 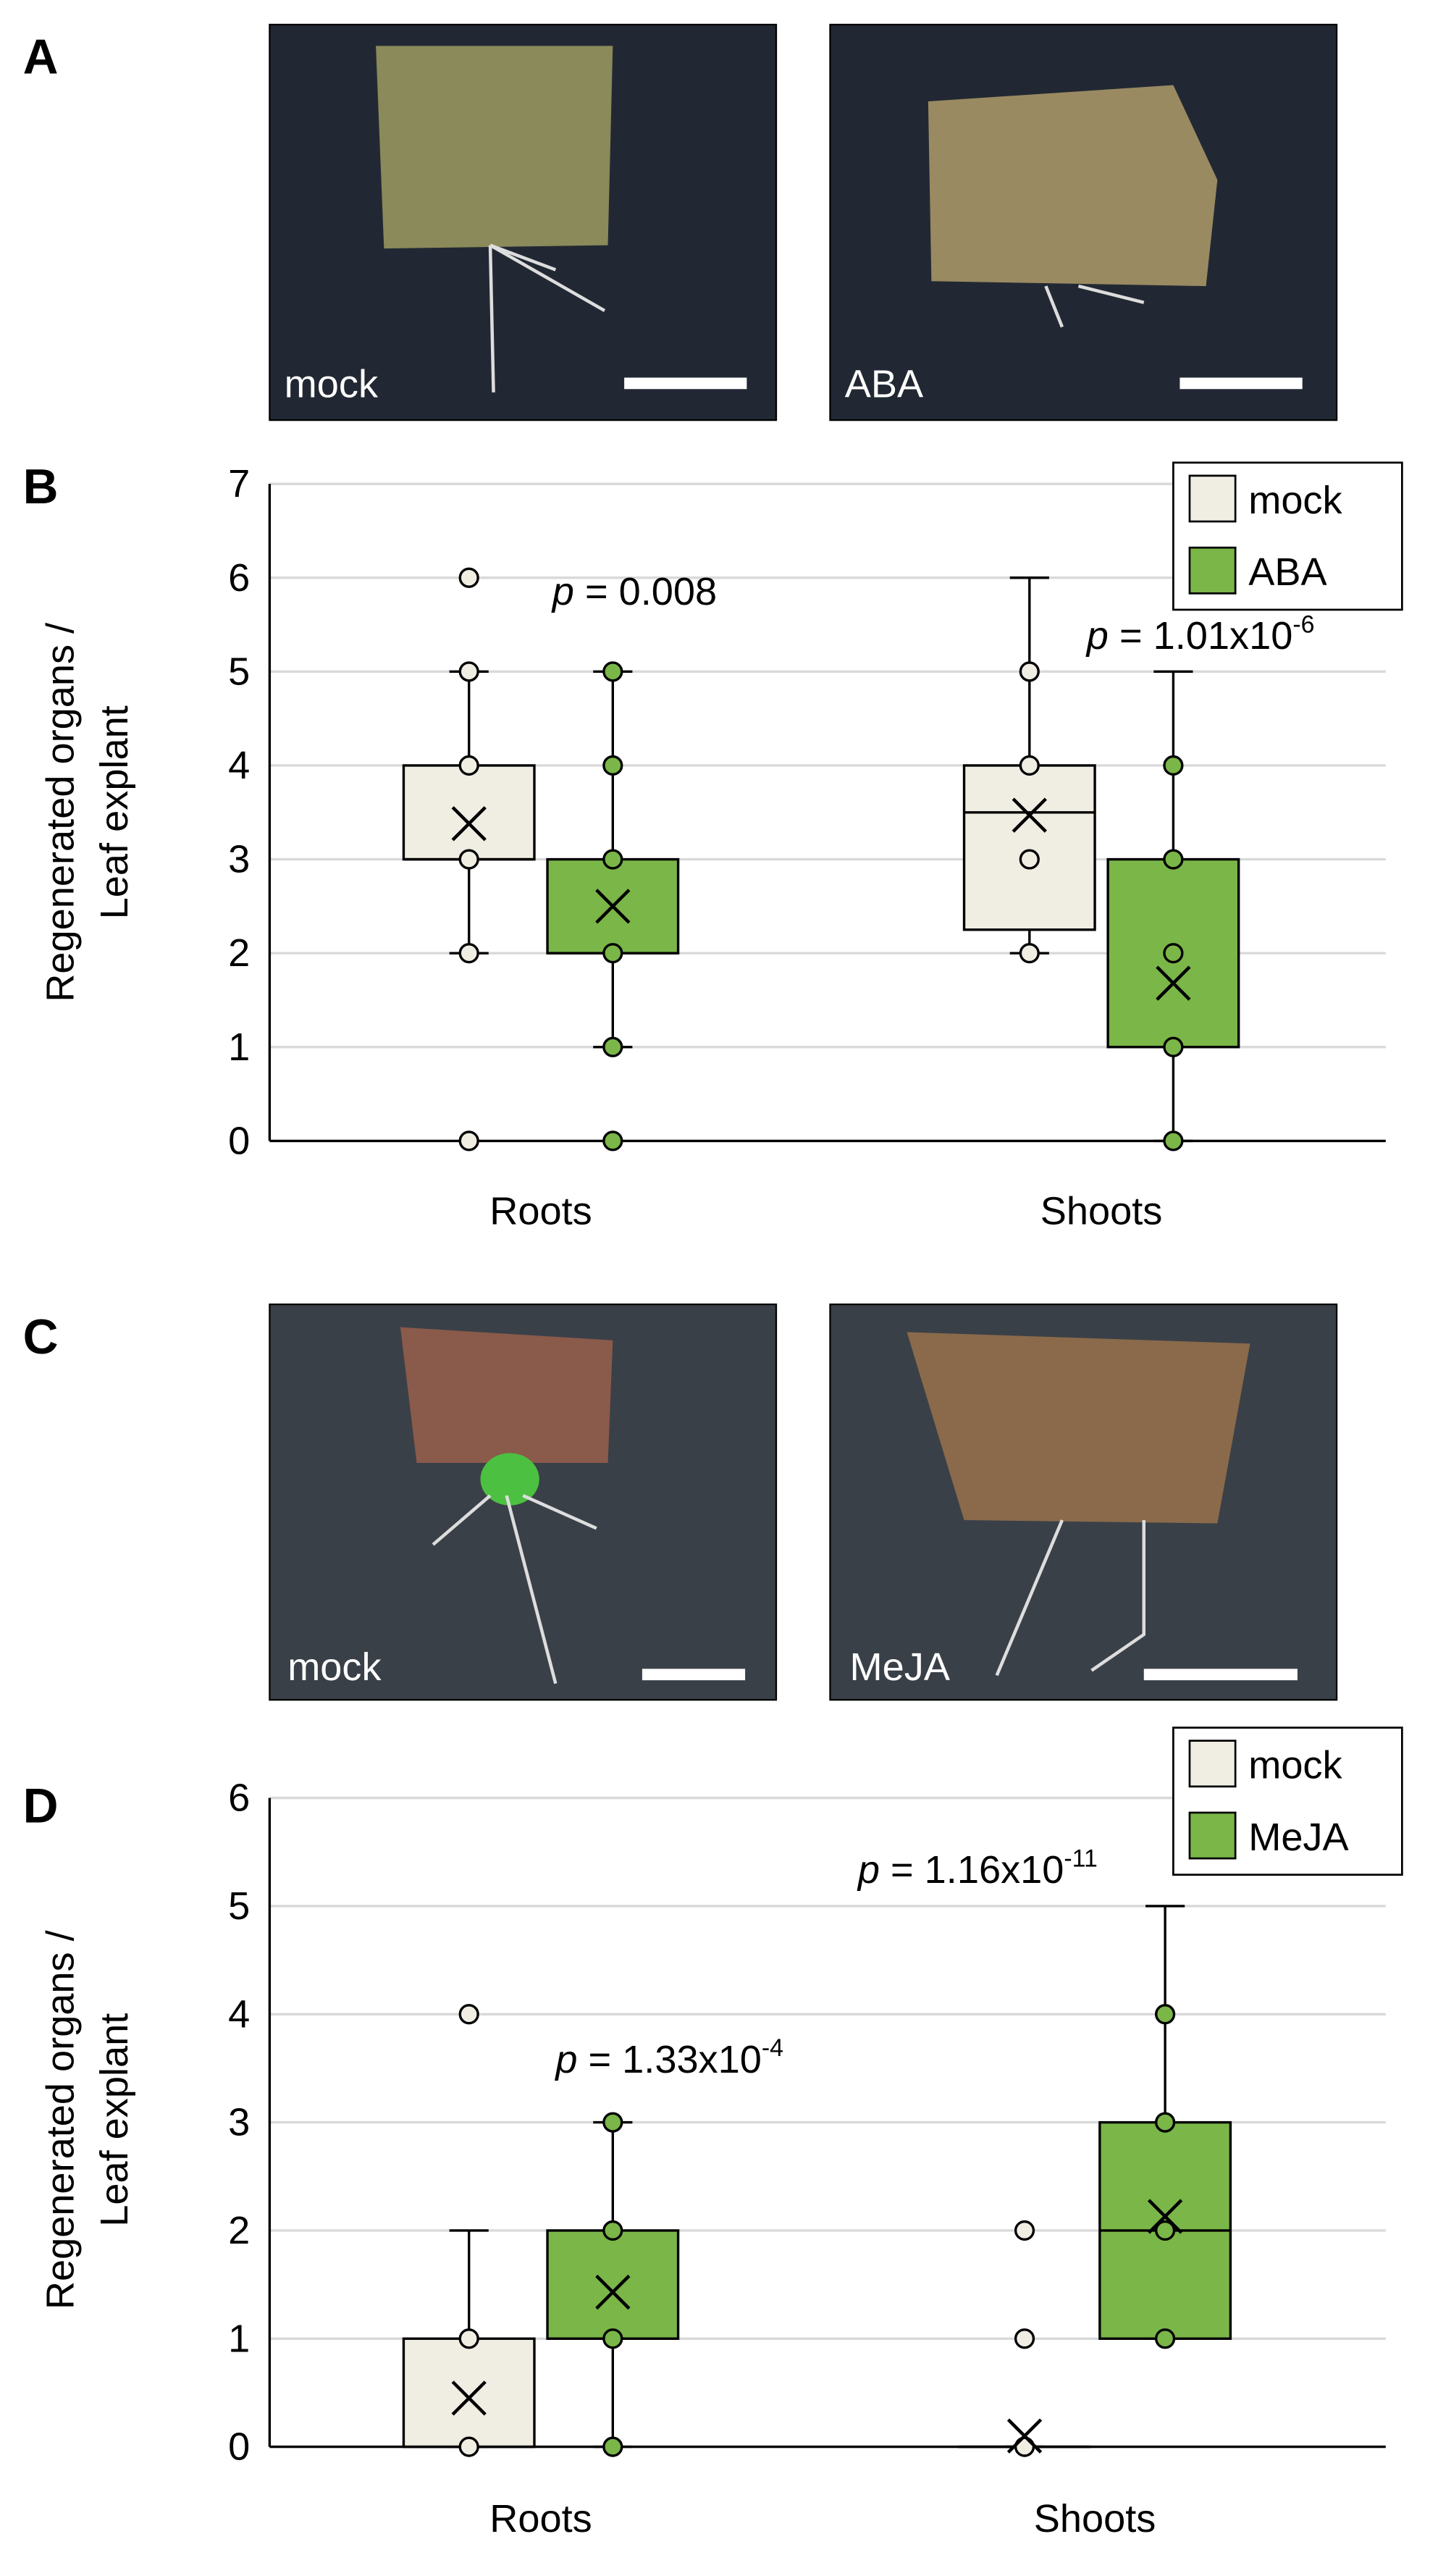 What do you see at coordinates (1298, 1837) in the screenshot?
I see `legend-label: MeJA` at bounding box center [1298, 1837].